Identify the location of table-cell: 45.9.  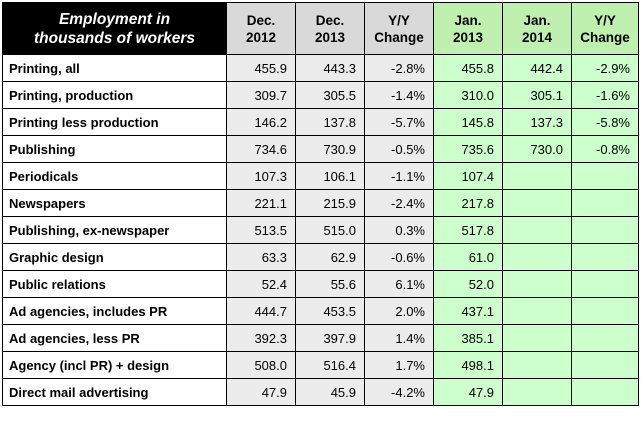
(330, 392).